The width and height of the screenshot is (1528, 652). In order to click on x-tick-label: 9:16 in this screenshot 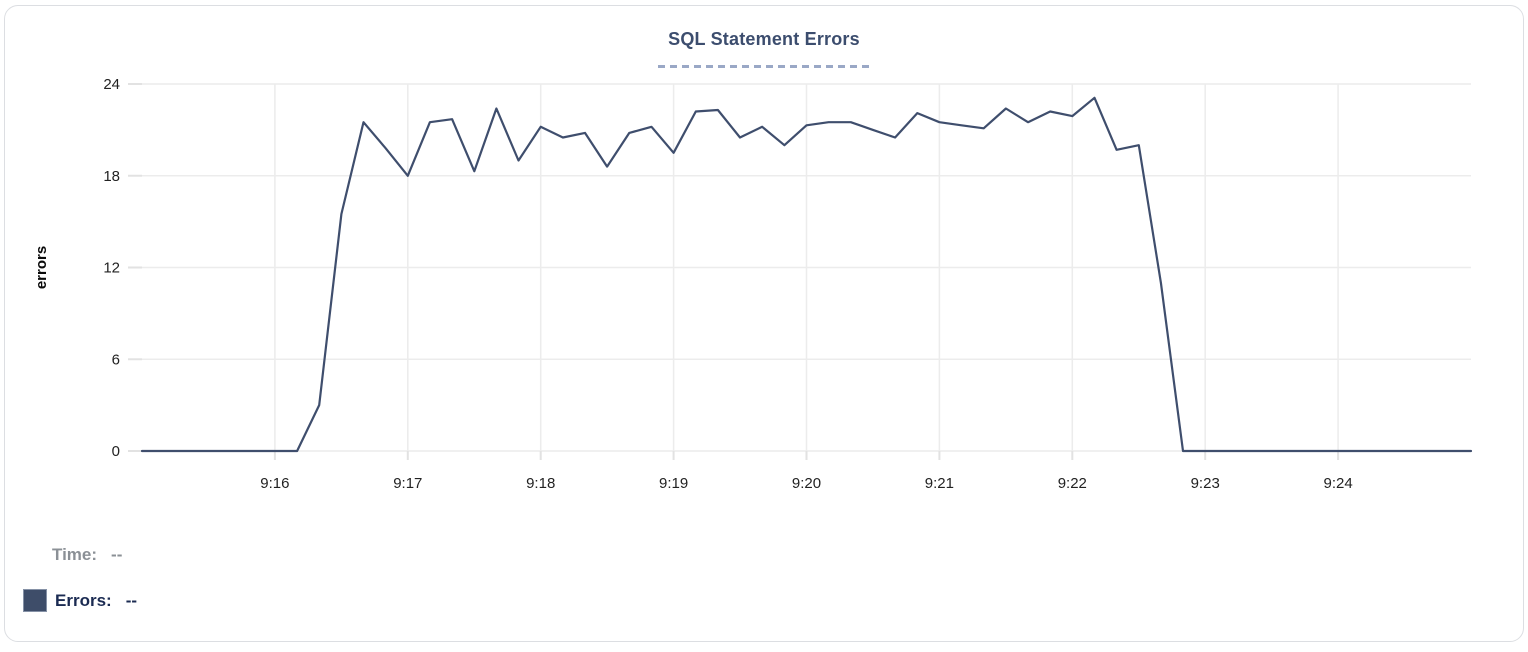, I will do `click(274, 483)`.